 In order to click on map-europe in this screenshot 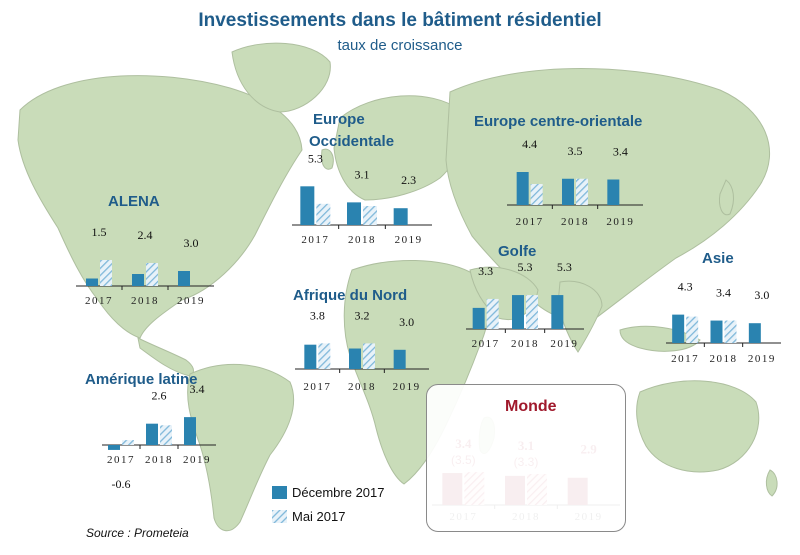, I will do `click(399, 148)`.